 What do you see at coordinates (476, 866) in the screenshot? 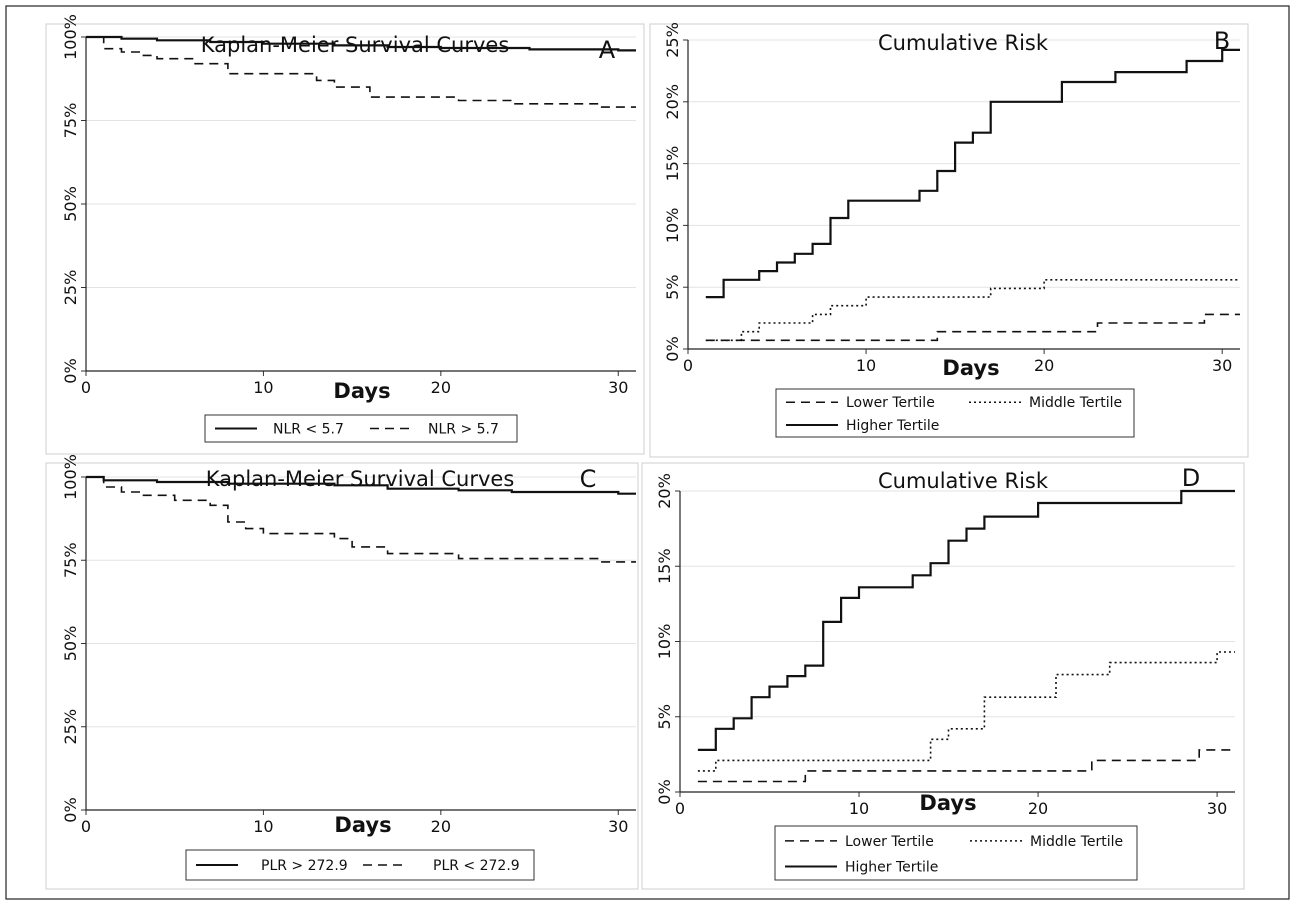
I see `legend-label: PLR < 272.9` at bounding box center [476, 866].